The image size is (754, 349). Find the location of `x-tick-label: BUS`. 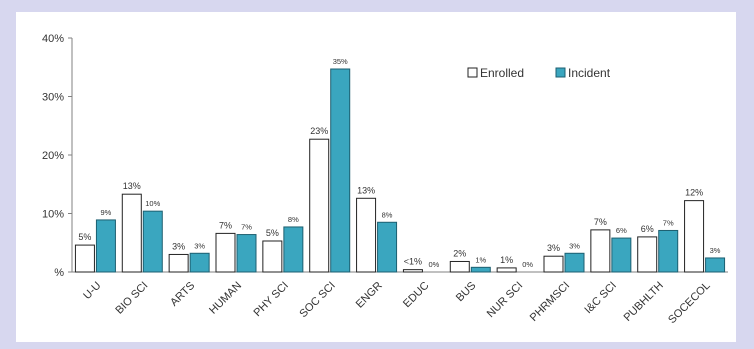

x-tick-label: BUS is located at coordinates (466, 292).